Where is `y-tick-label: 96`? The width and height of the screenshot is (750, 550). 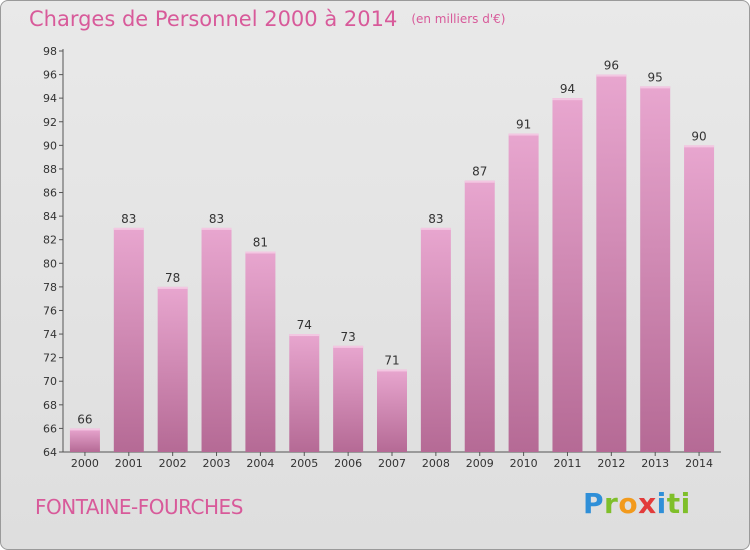 y-tick-label: 96 is located at coordinates (50, 75).